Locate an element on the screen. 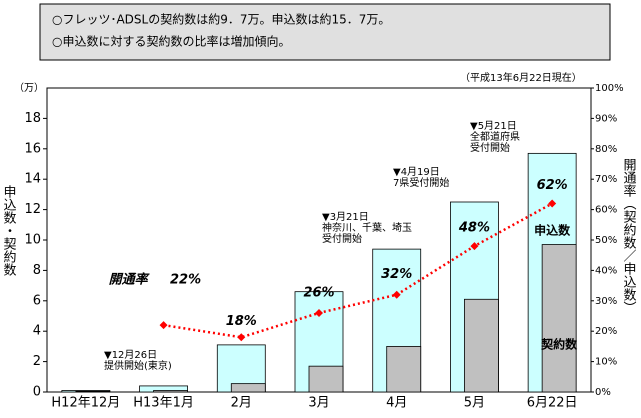 Image resolution: width=641 pixels, height=418 pixels. y2-tick-label: 80% is located at coordinates (606, 149).